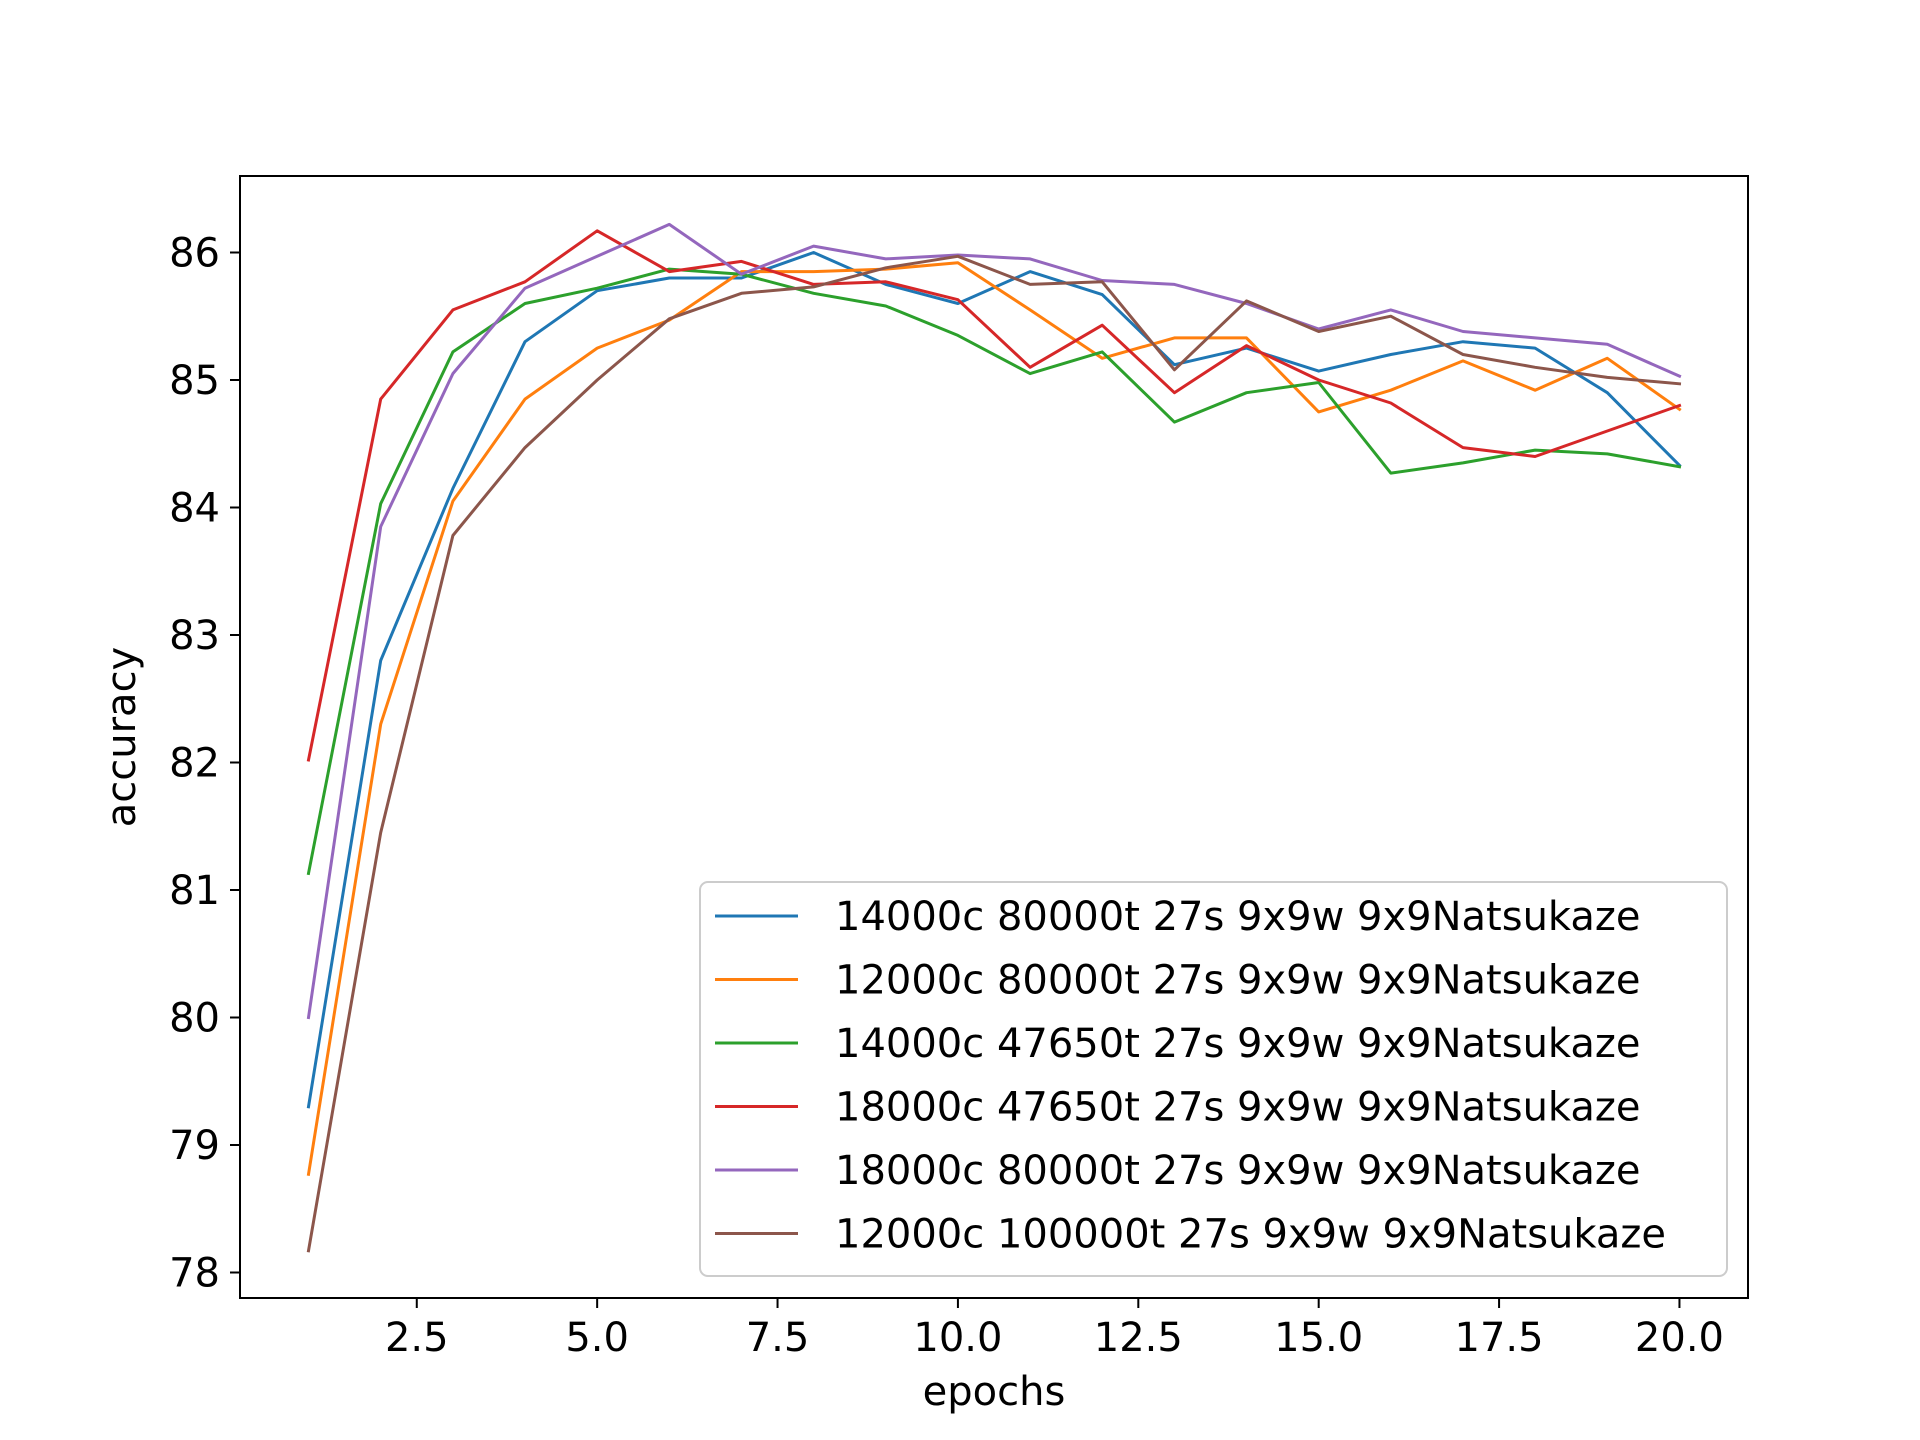 This screenshot has width=1920, height=1440. What do you see at coordinates (1250, 1235) in the screenshot?
I see `legend-label-6: 12000c 100000t 27s 9x9w 9x9Natsukaze` at bounding box center [1250, 1235].